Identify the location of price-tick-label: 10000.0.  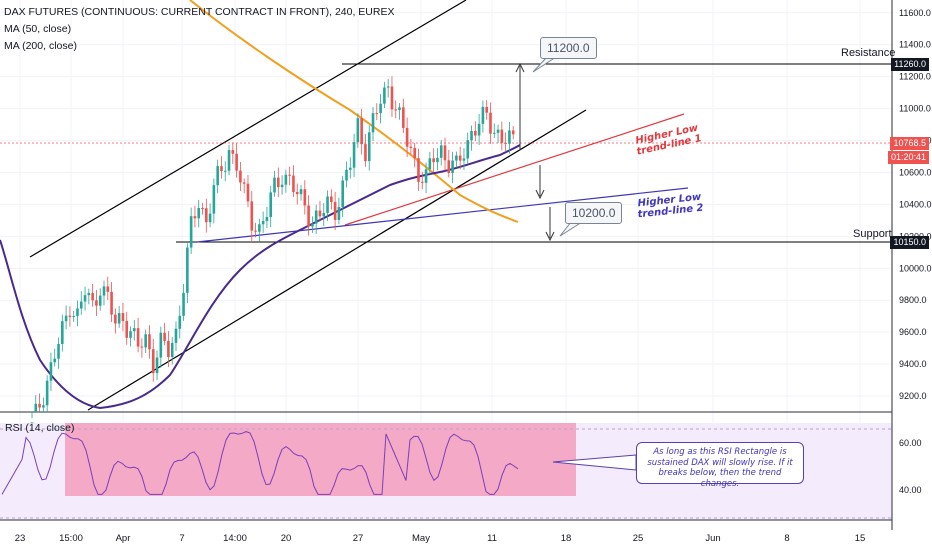
(915, 268).